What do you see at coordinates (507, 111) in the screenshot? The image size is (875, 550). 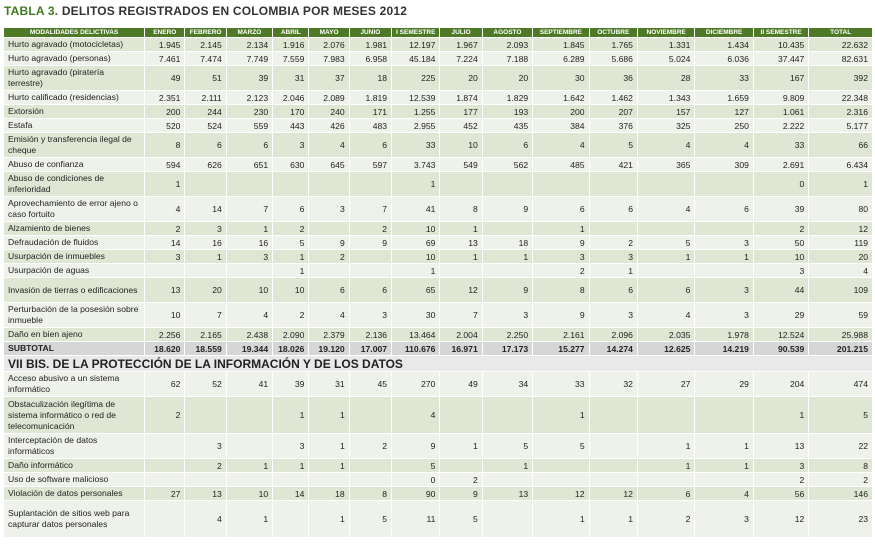 I see `cell-value: 193` at bounding box center [507, 111].